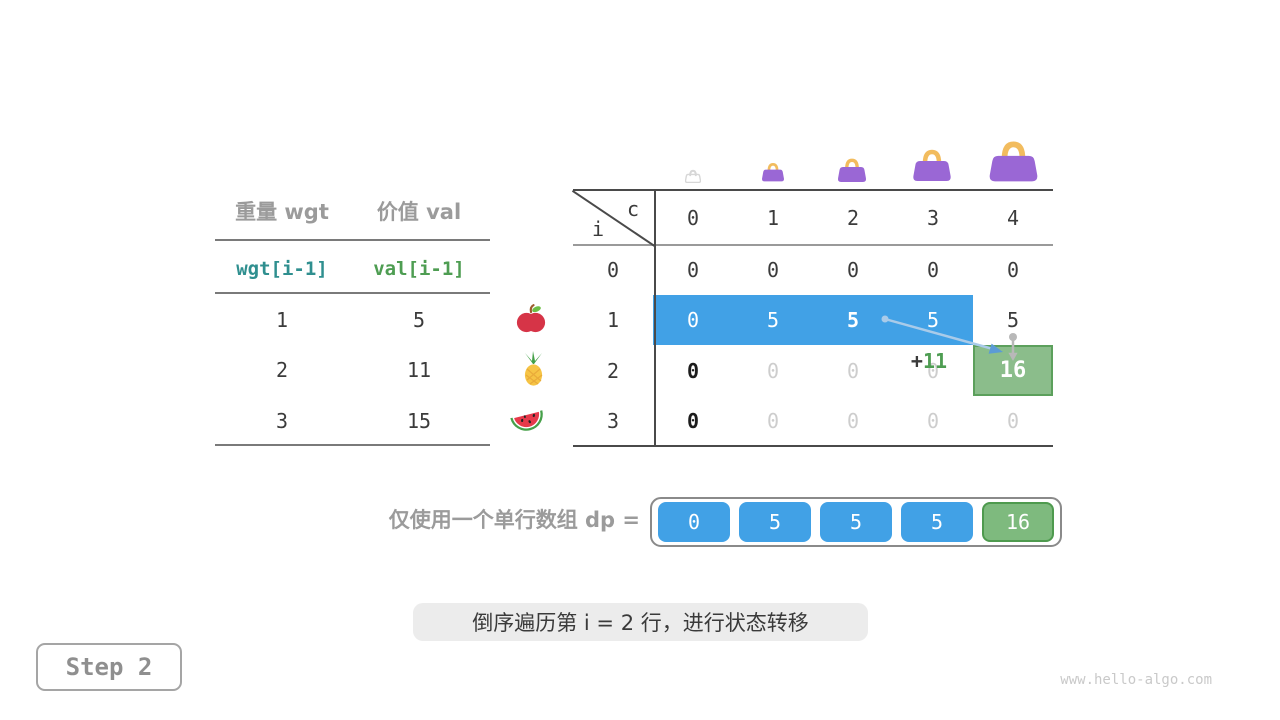 The width and height of the screenshot is (1280, 720). What do you see at coordinates (109, 667) in the screenshot?
I see `step-badge: Step 2` at bounding box center [109, 667].